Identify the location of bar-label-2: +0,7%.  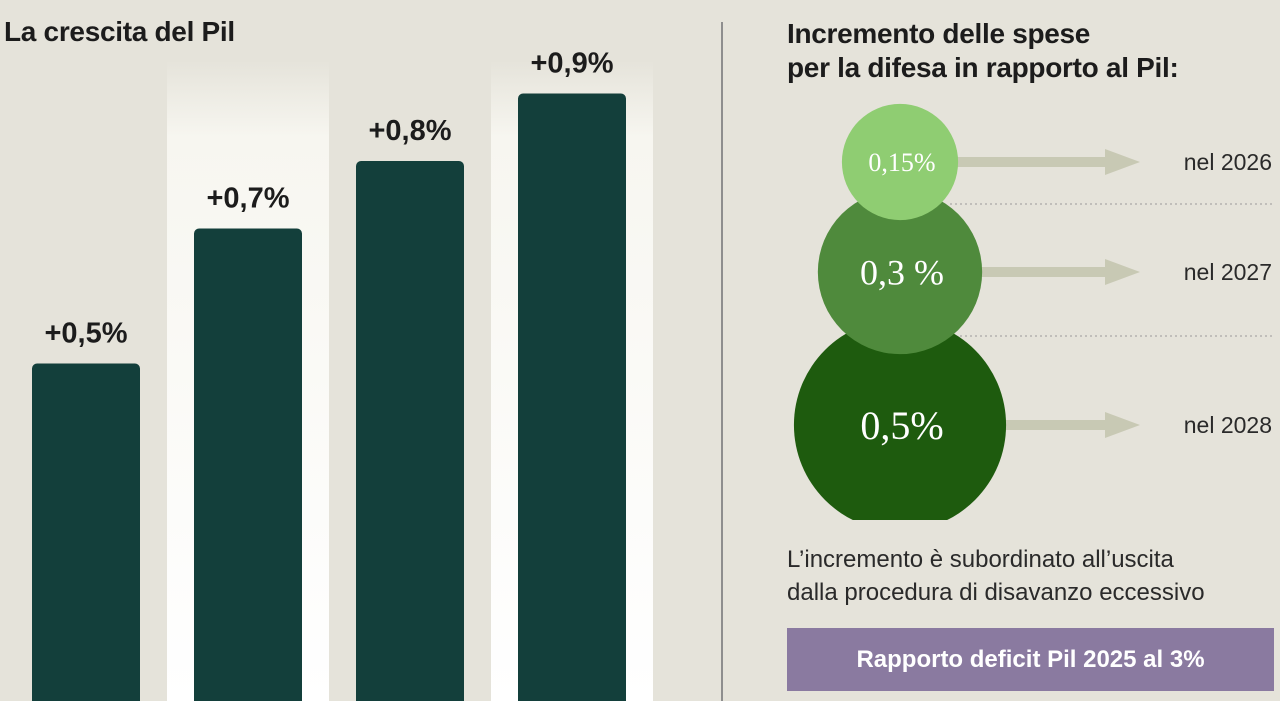
(247, 199).